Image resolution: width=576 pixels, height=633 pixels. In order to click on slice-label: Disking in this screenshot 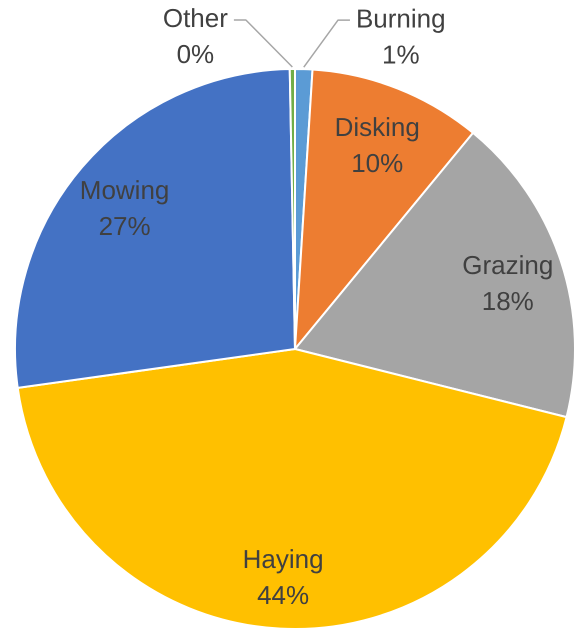, I will do `click(377, 127)`.